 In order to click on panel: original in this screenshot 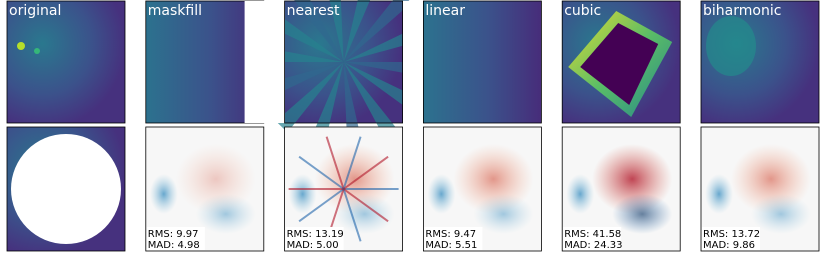, I will do `click(66, 126)`.